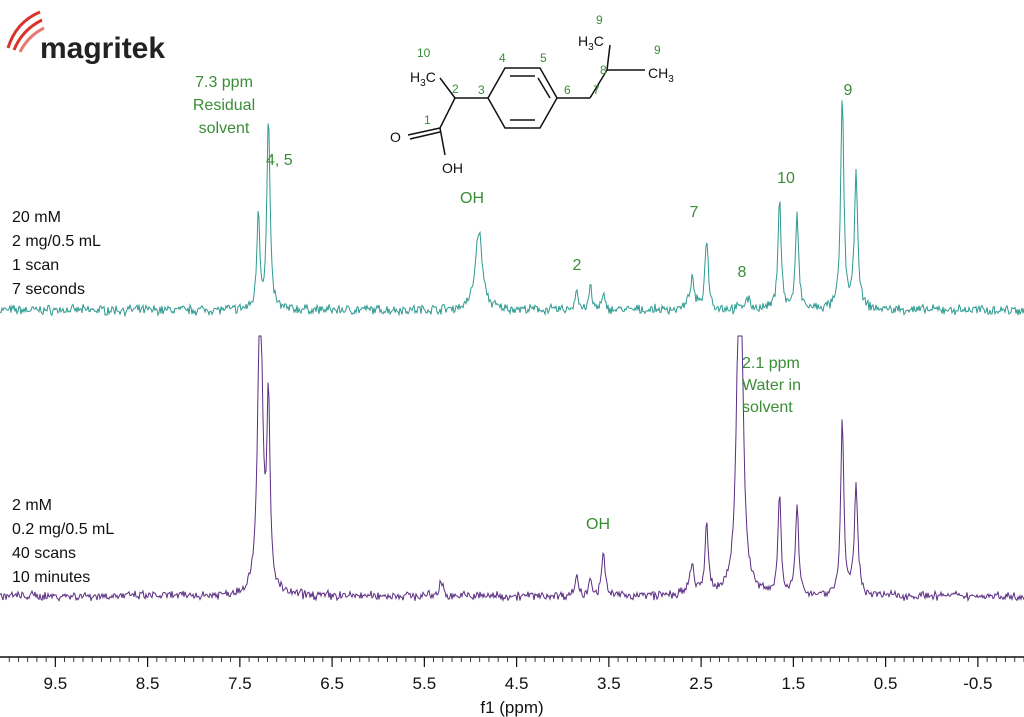 The height and width of the screenshot is (717, 1024). Describe the element at coordinates (767, 407) in the screenshot. I see `annotation-water-line3: solvent` at that location.